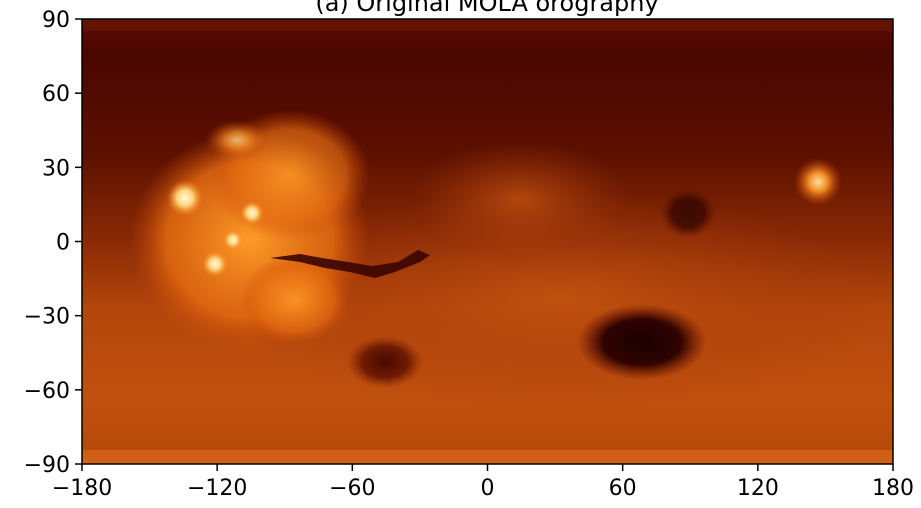 The height and width of the screenshot is (508, 921). Describe the element at coordinates (487, 25) in the screenshot. I see `north-polar-strip` at that location.